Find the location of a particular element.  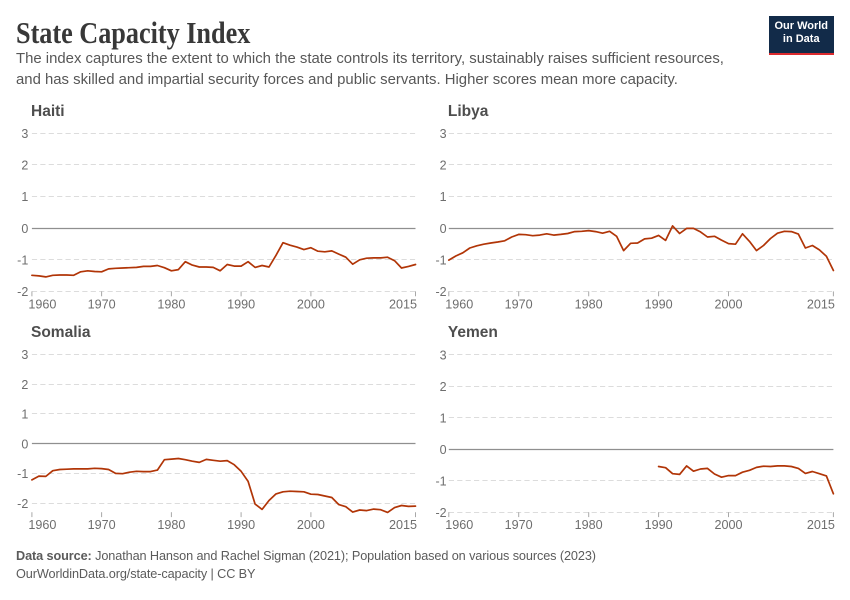

svg-text: Haiti is located at coordinates (48, 111).